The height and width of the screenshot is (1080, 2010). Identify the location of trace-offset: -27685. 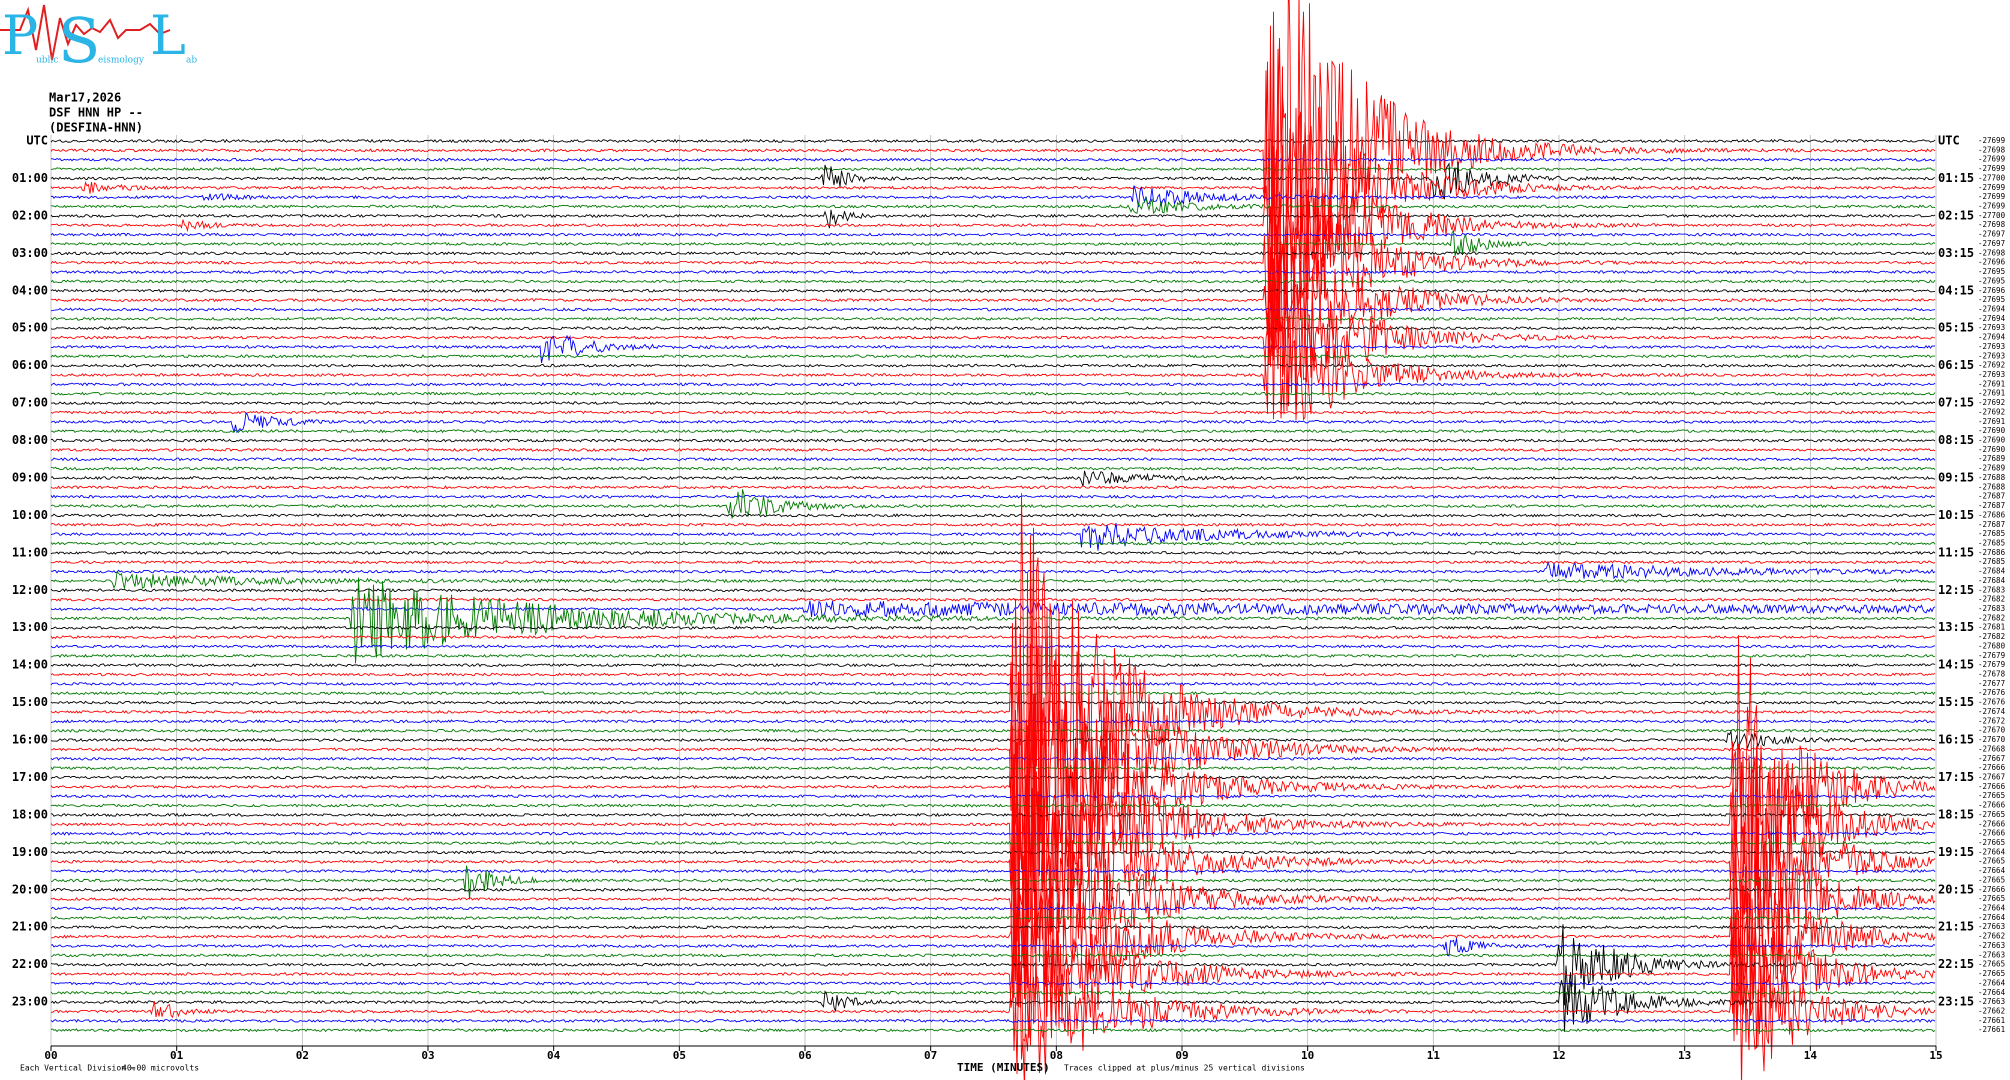
(1991, 533).